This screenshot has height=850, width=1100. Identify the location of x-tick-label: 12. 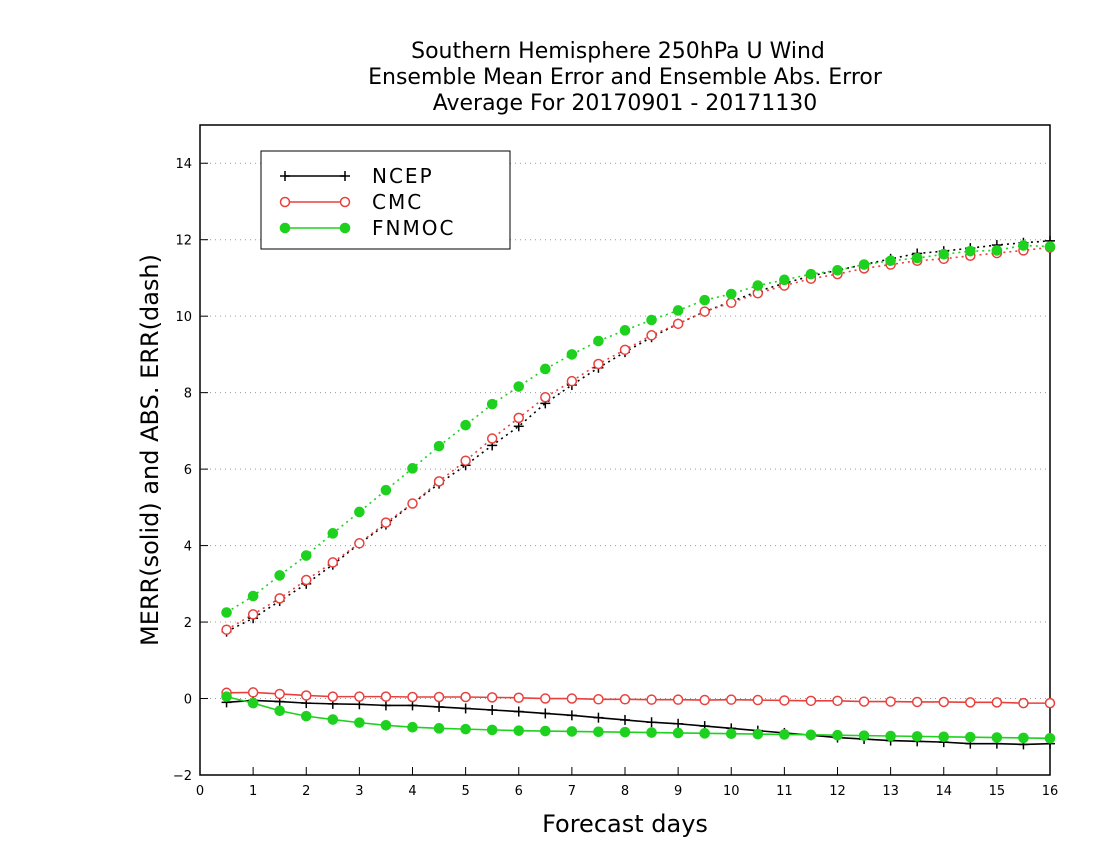
(837, 791).